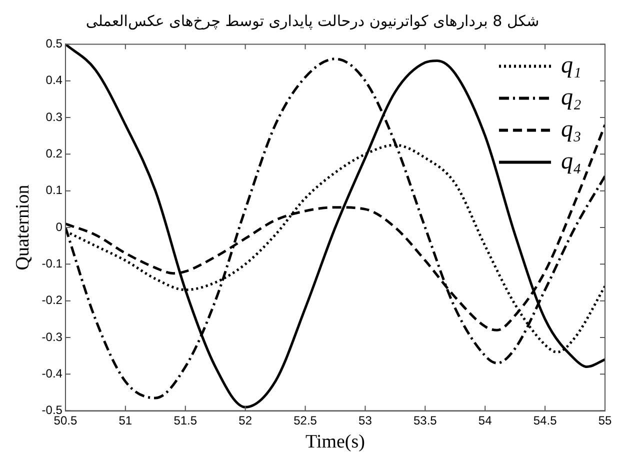  Describe the element at coordinates (54, 153) in the screenshot. I see `y-tick-label: 0.2` at that location.